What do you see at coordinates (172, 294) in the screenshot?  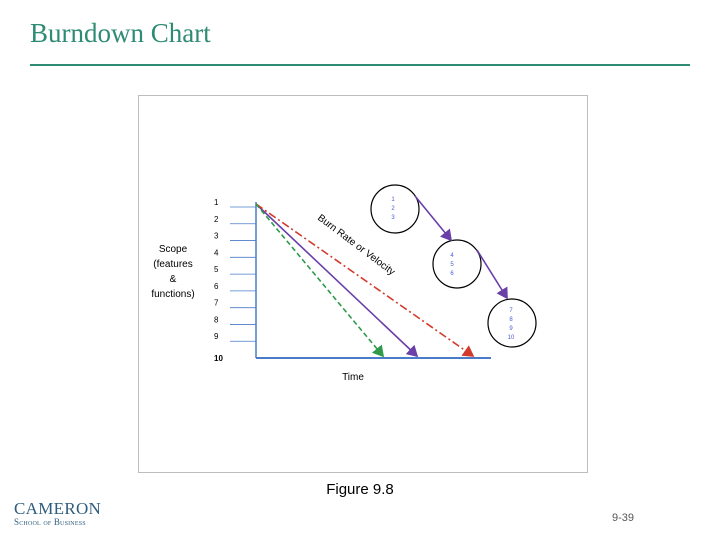 I see `y-axis-label-line: functions)` at bounding box center [172, 294].